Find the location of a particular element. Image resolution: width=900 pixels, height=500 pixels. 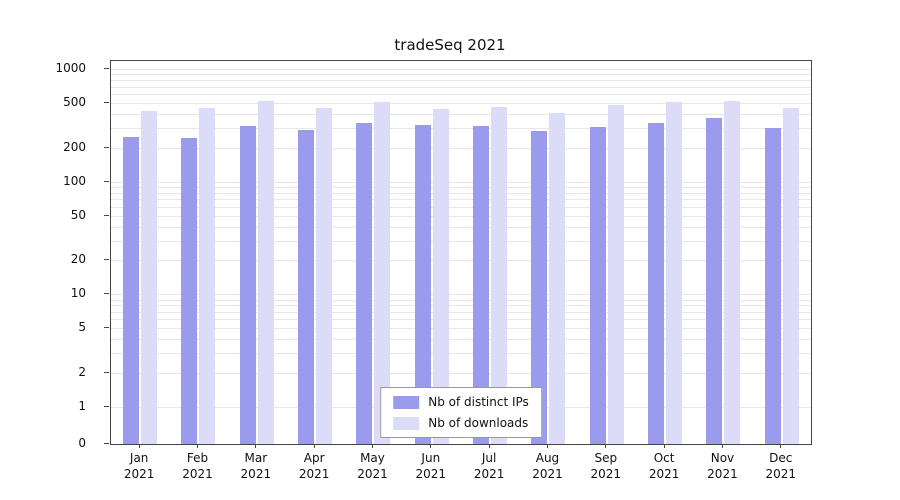

x-tick-group: Mar 2021 is located at coordinates (256, 467).